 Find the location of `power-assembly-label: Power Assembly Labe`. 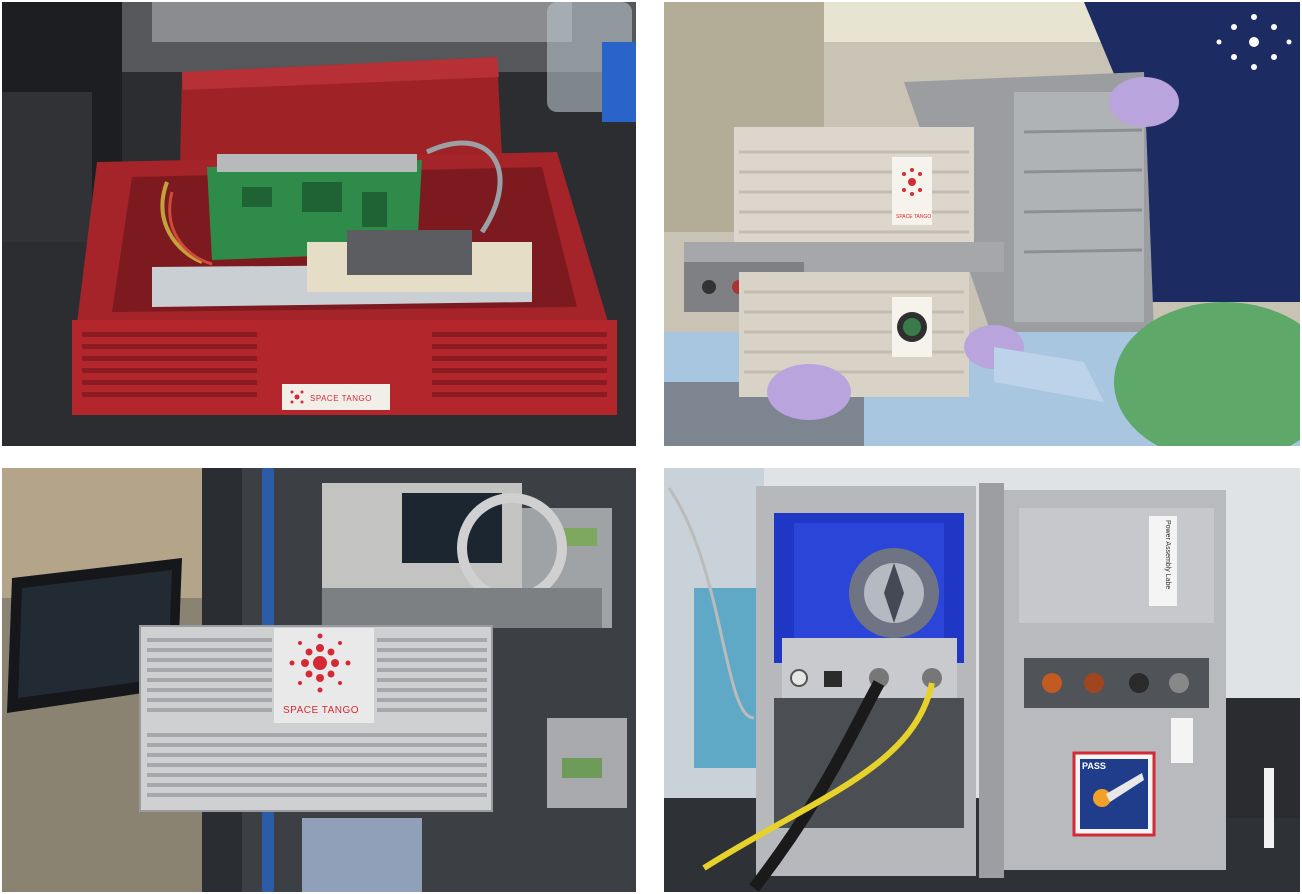

power-assembly-label: Power Assembly Labe is located at coordinates (1167, 554).